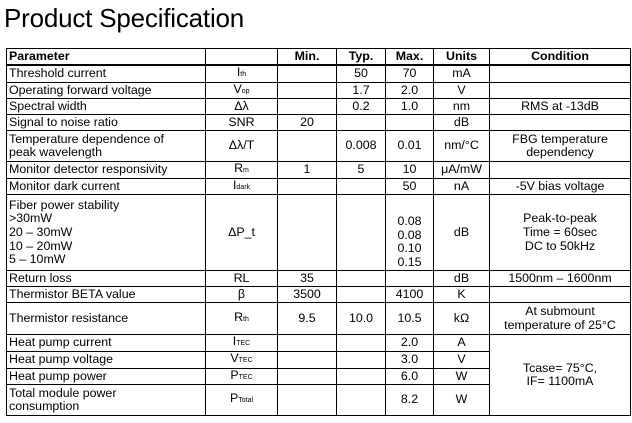 The width and height of the screenshot is (632, 423). I want to click on max-cell: 6.0, so click(409, 376).